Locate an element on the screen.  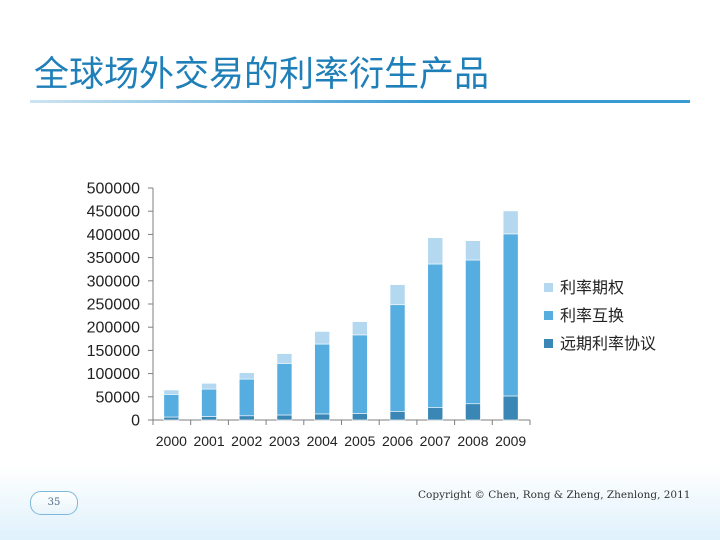
x-tick-label: 2007 is located at coordinates (435, 441).